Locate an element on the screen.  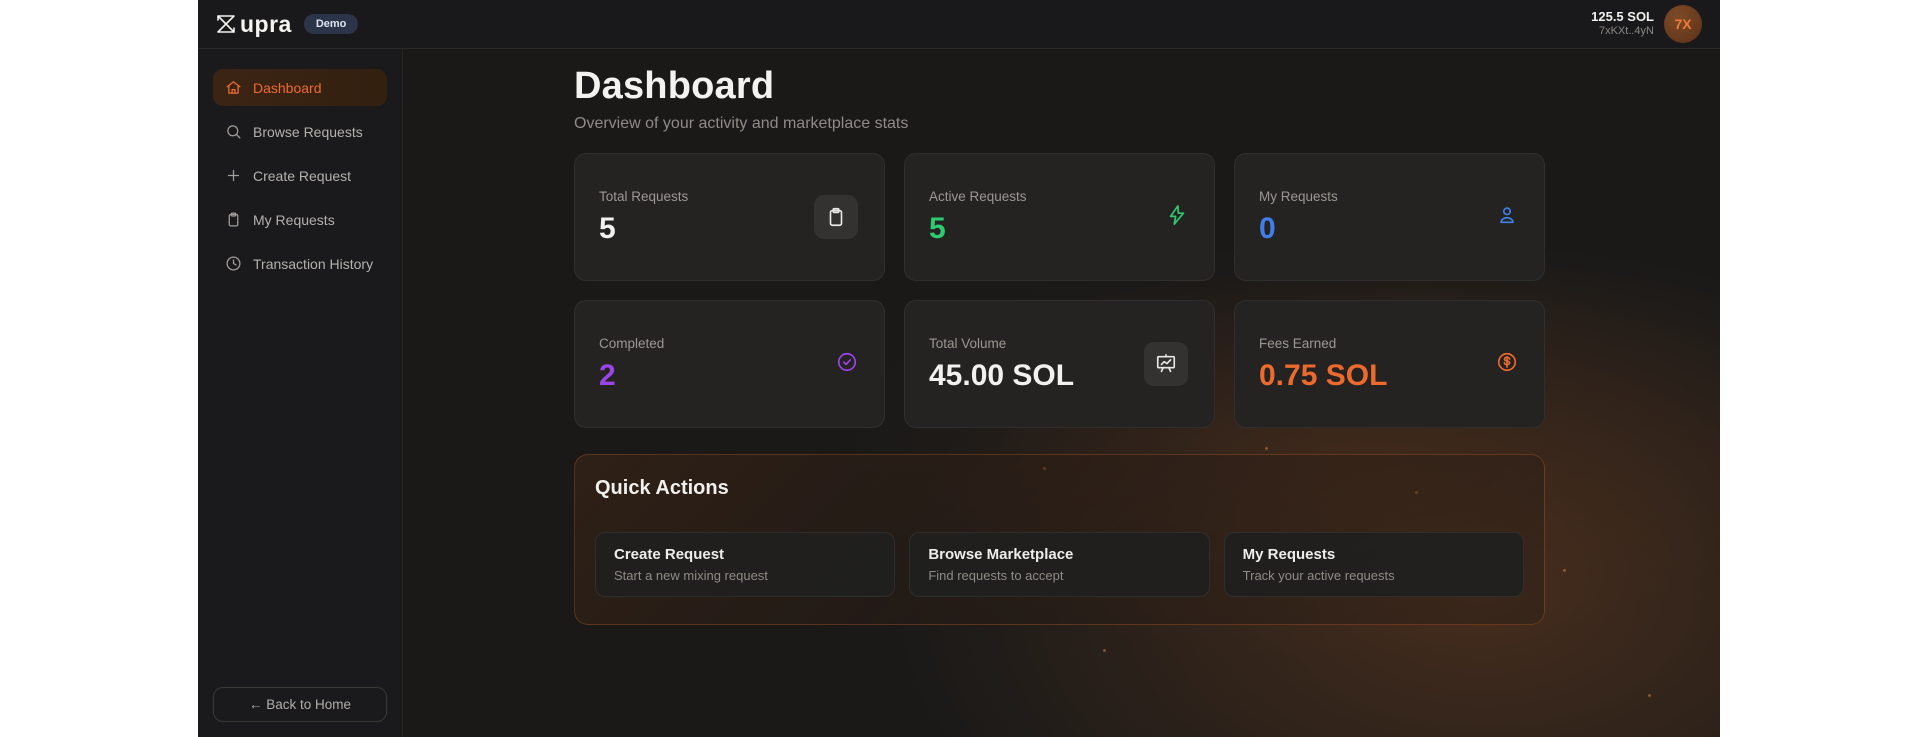
quick-action-subtitle: Find requests to accept is located at coordinates (996, 575).